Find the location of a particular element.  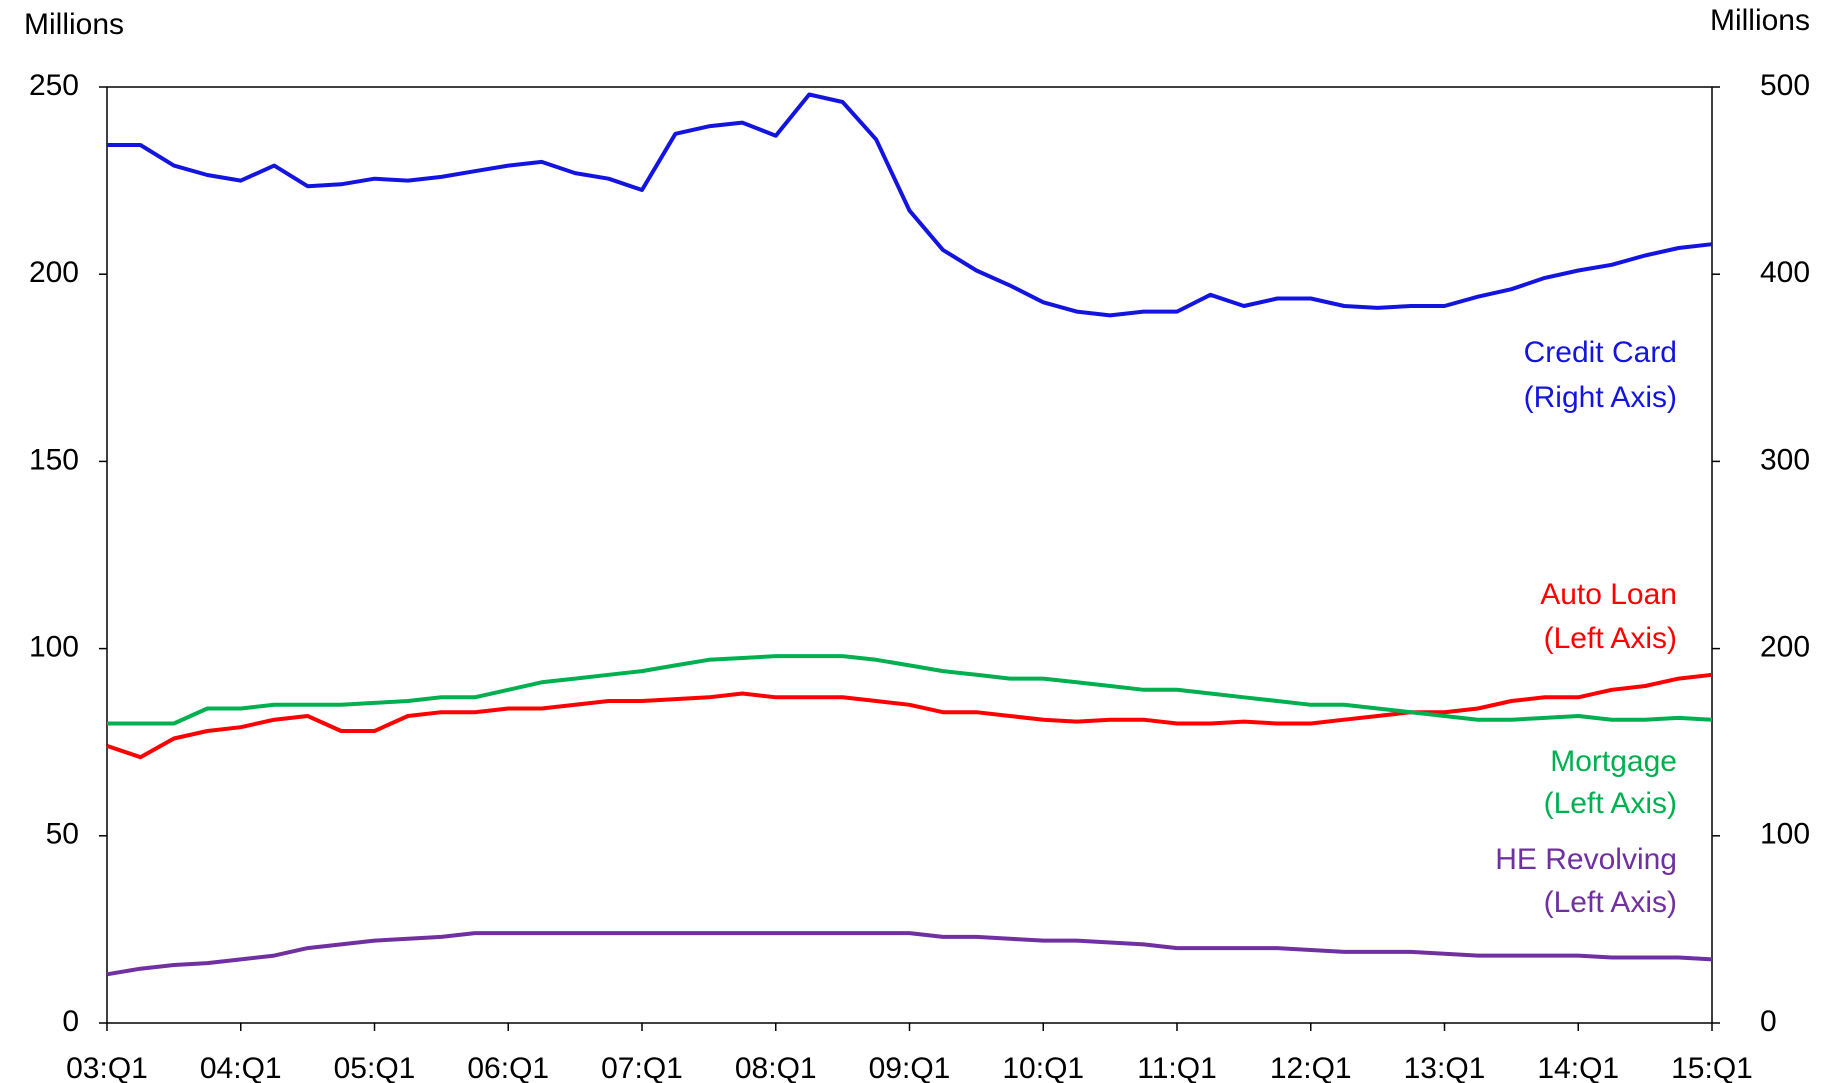

y-axis-label: Millions is located at coordinates (74, 24).